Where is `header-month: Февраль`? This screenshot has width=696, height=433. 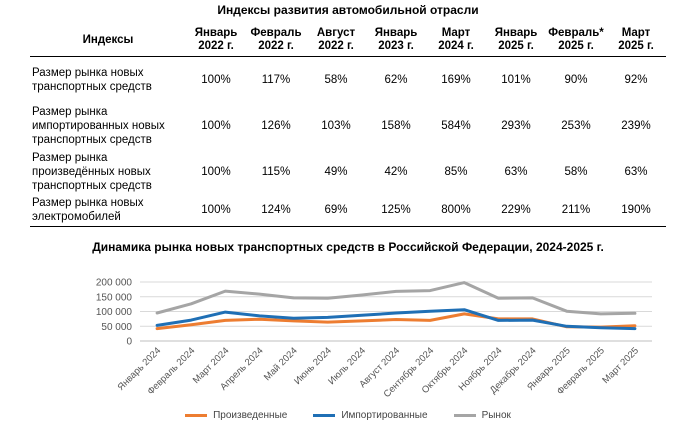 header-month: Февраль is located at coordinates (276, 33).